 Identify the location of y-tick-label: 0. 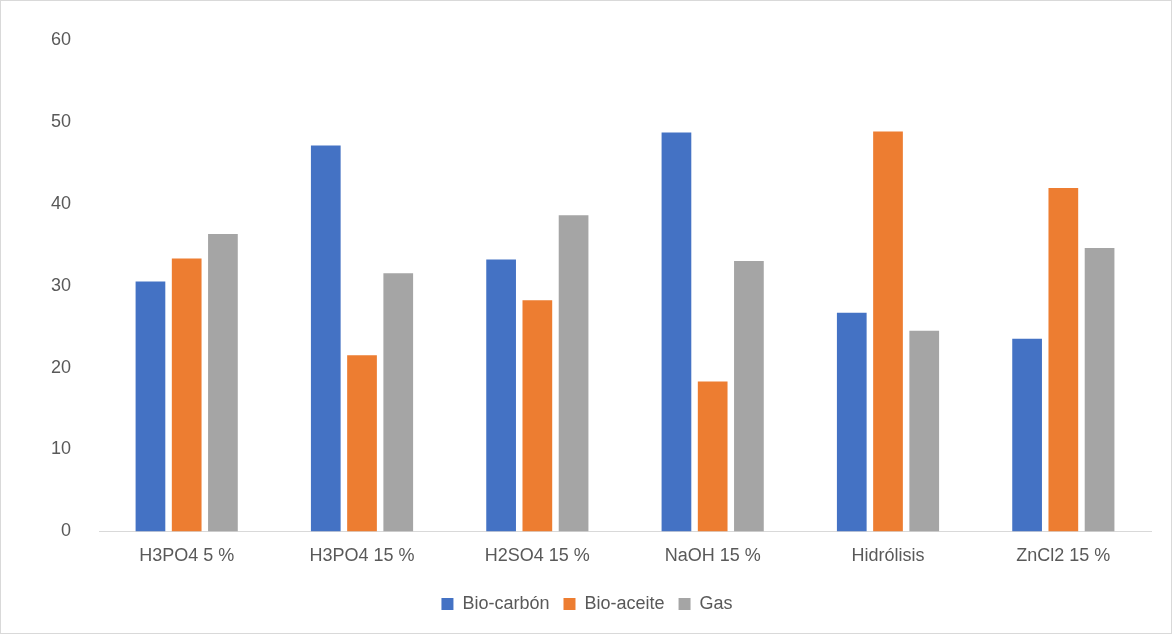
(66, 530).